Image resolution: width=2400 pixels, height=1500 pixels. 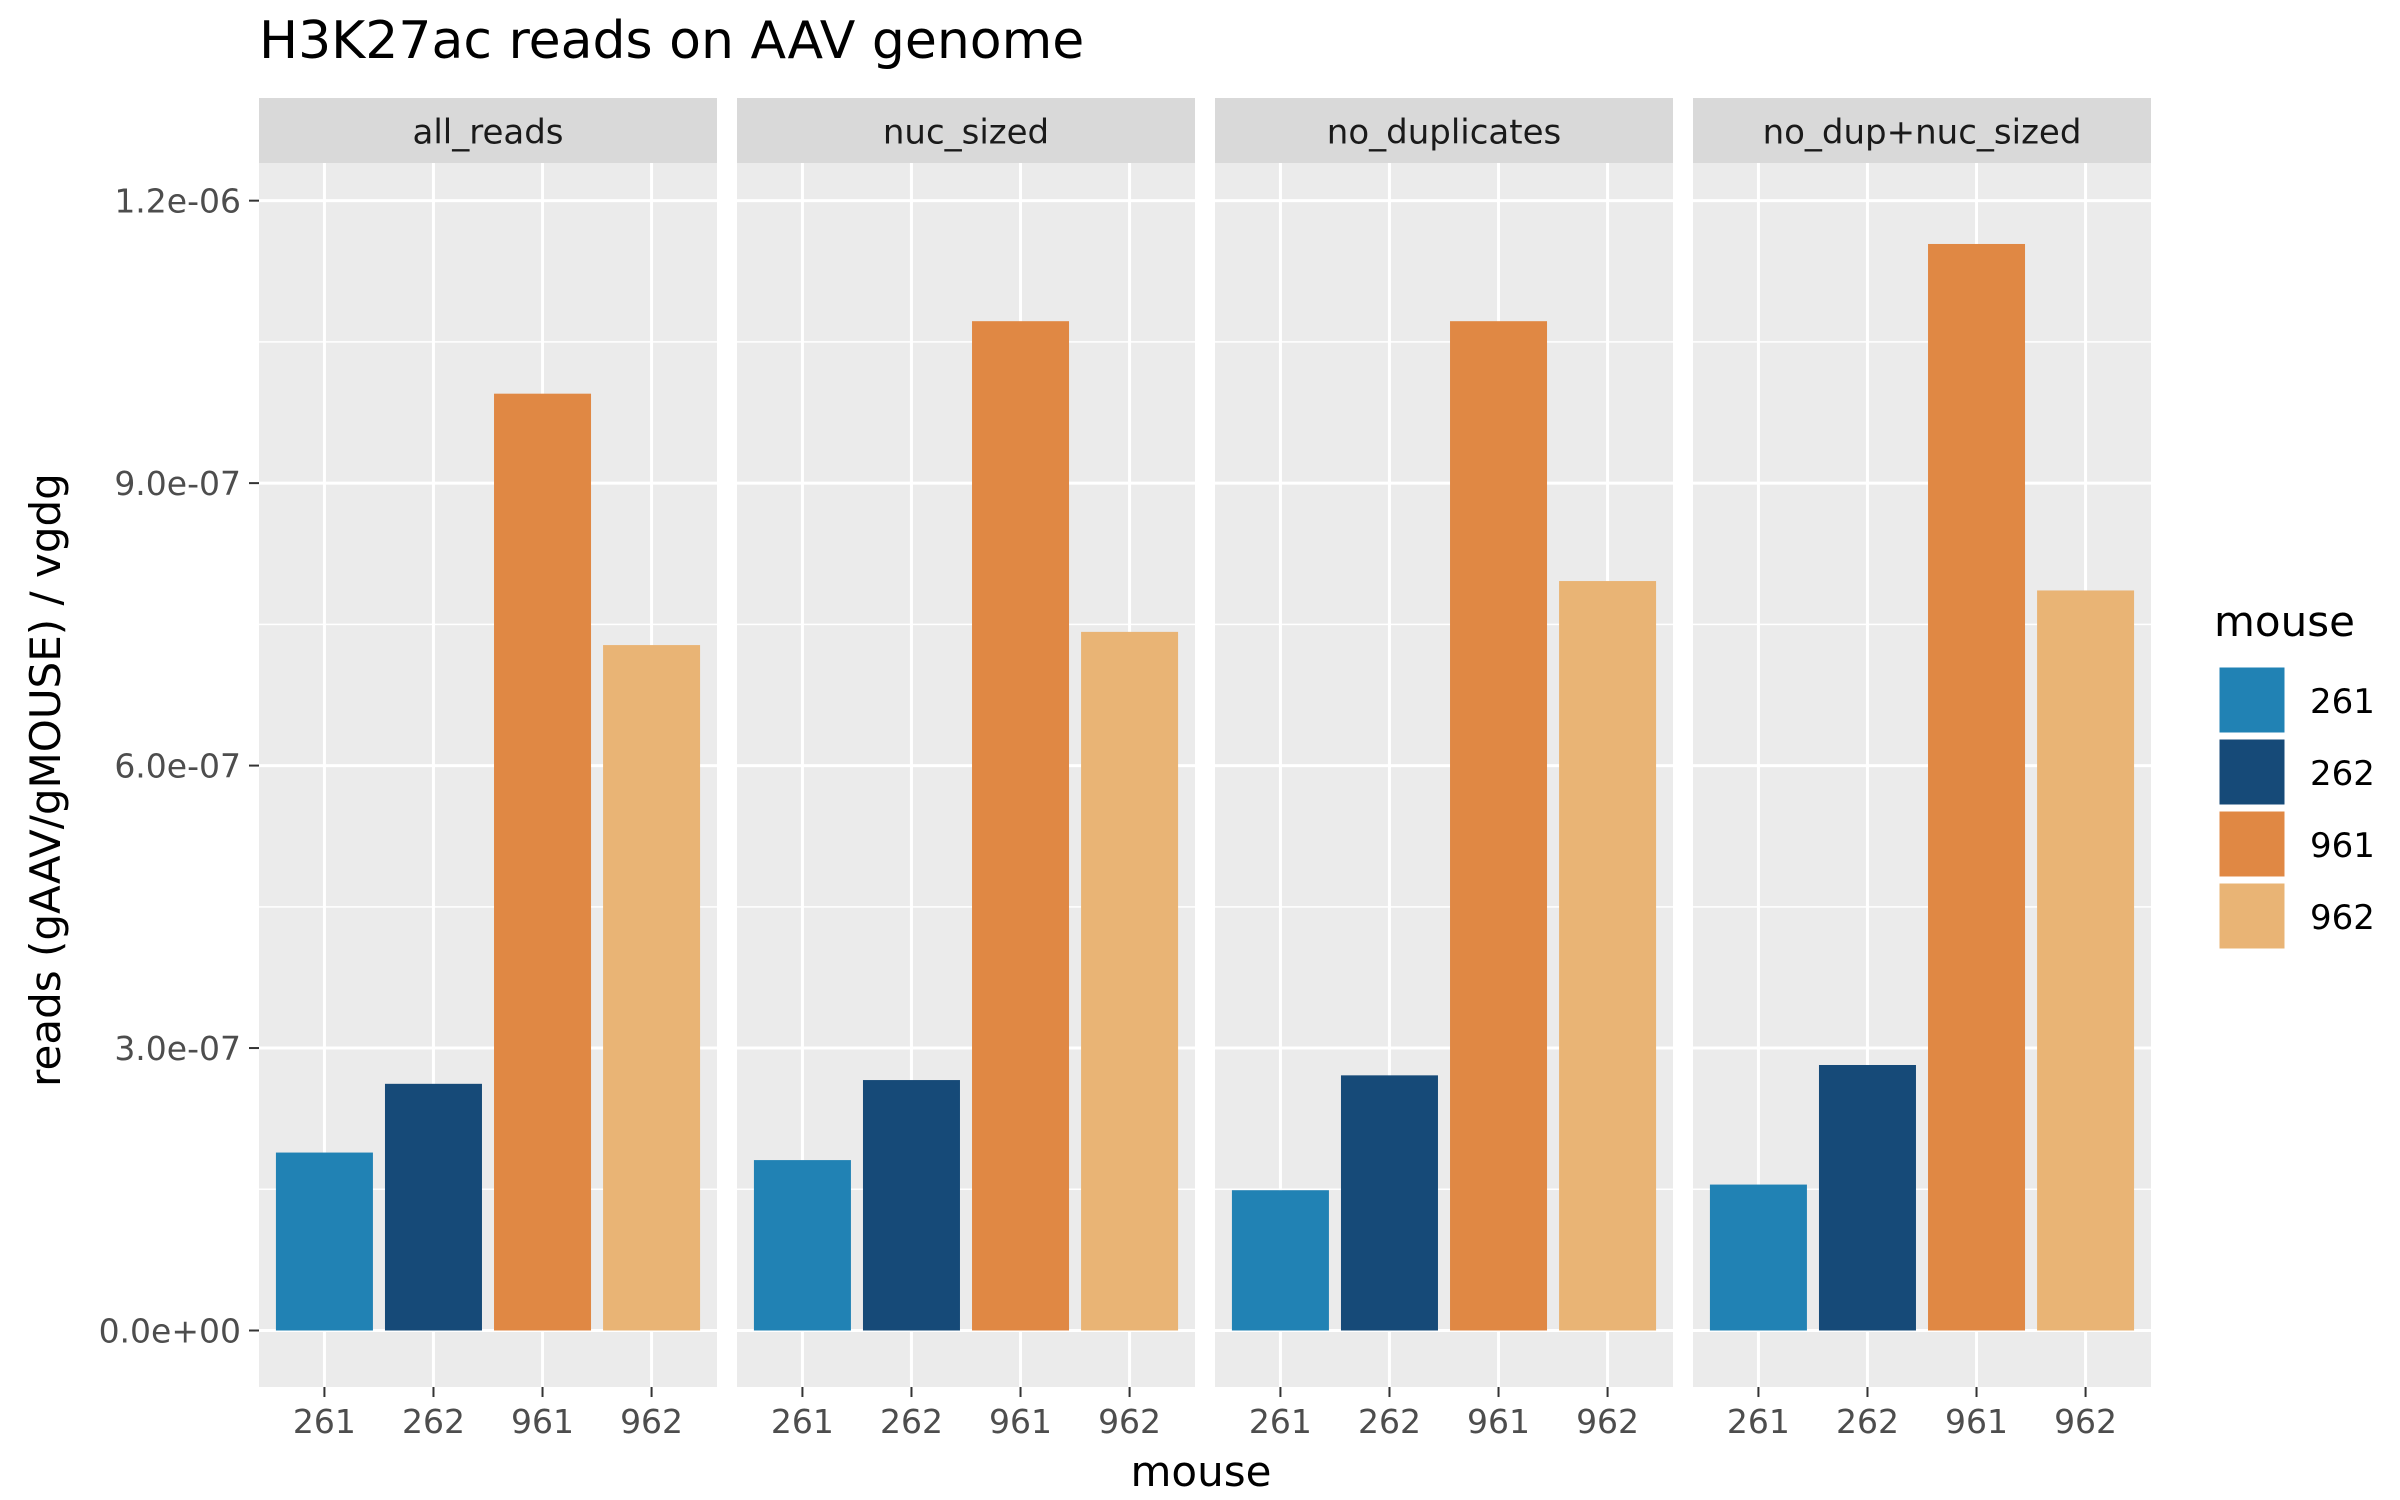 What do you see at coordinates (2284, 621) in the screenshot?
I see `legend-title: mouse` at bounding box center [2284, 621].